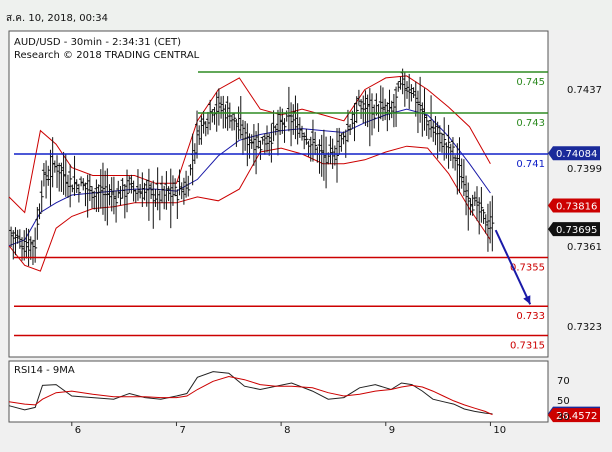  What do you see at coordinates (182, 430) in the screenshot?
I see `x-tick-label: 7` at bounding box center [182, 430].